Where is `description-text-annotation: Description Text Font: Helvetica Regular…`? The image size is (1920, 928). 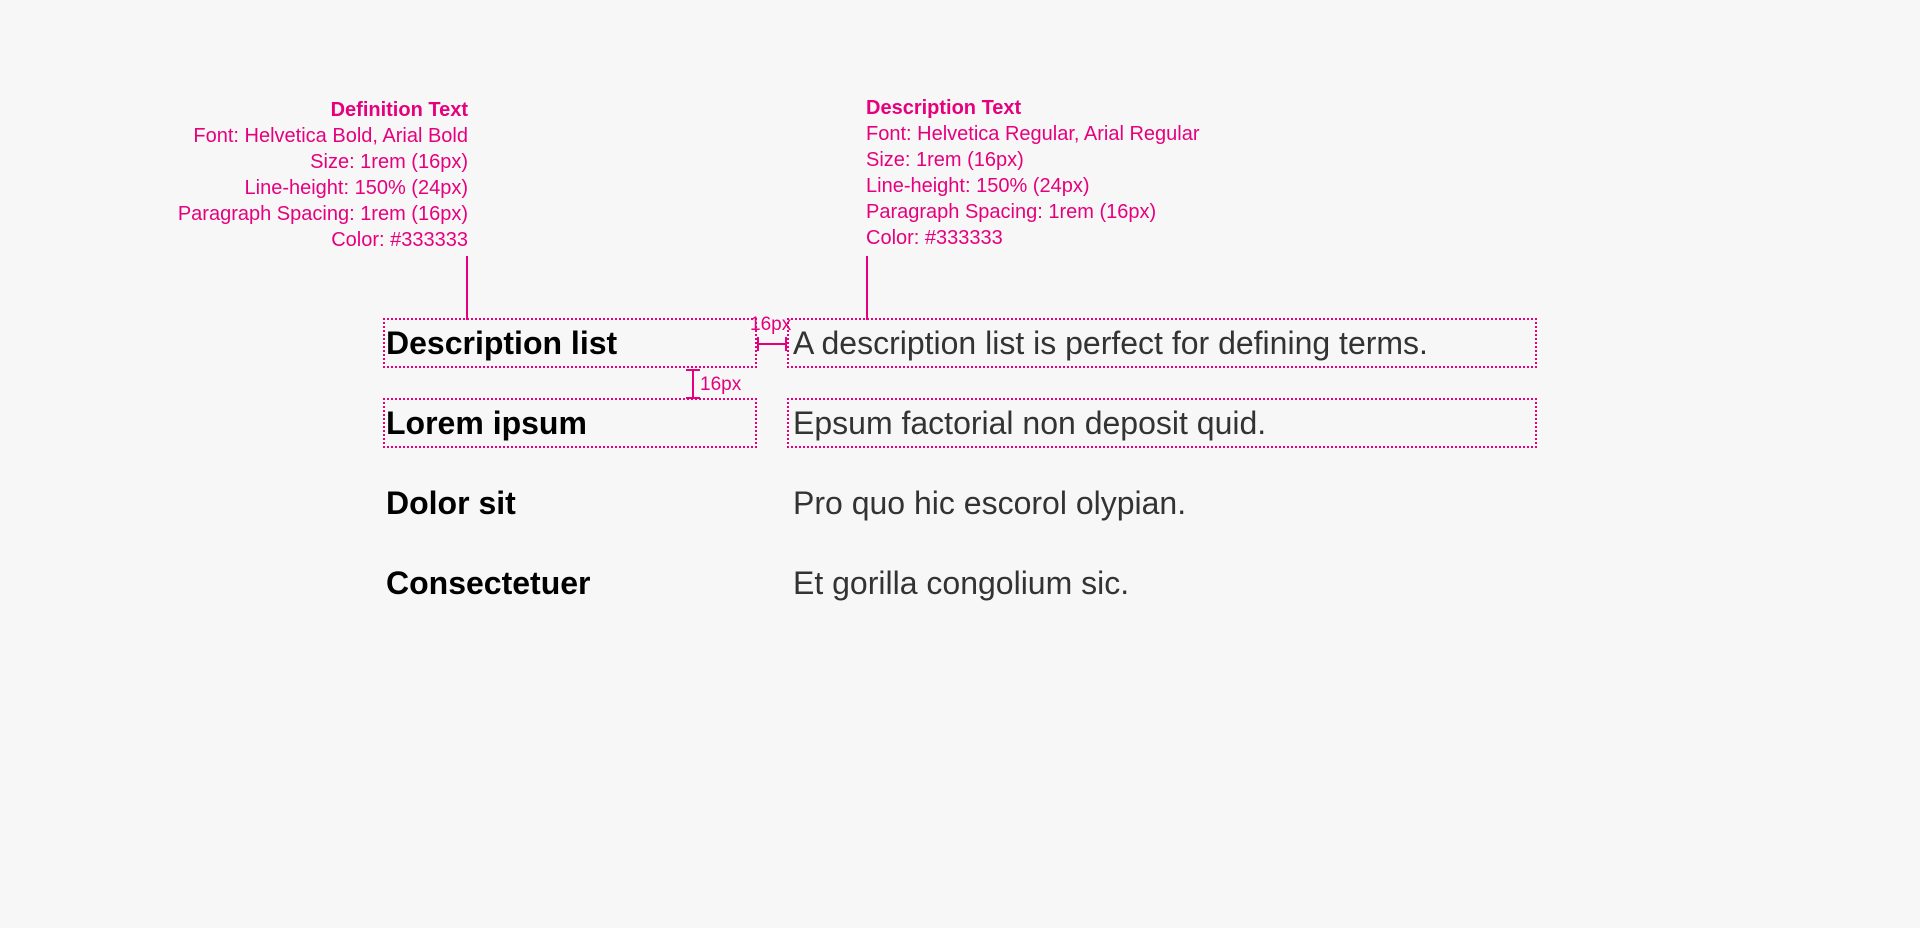 description-text-annotation: Description Text Font: Helvetica Regular… is located at coordinates (1033, 173).